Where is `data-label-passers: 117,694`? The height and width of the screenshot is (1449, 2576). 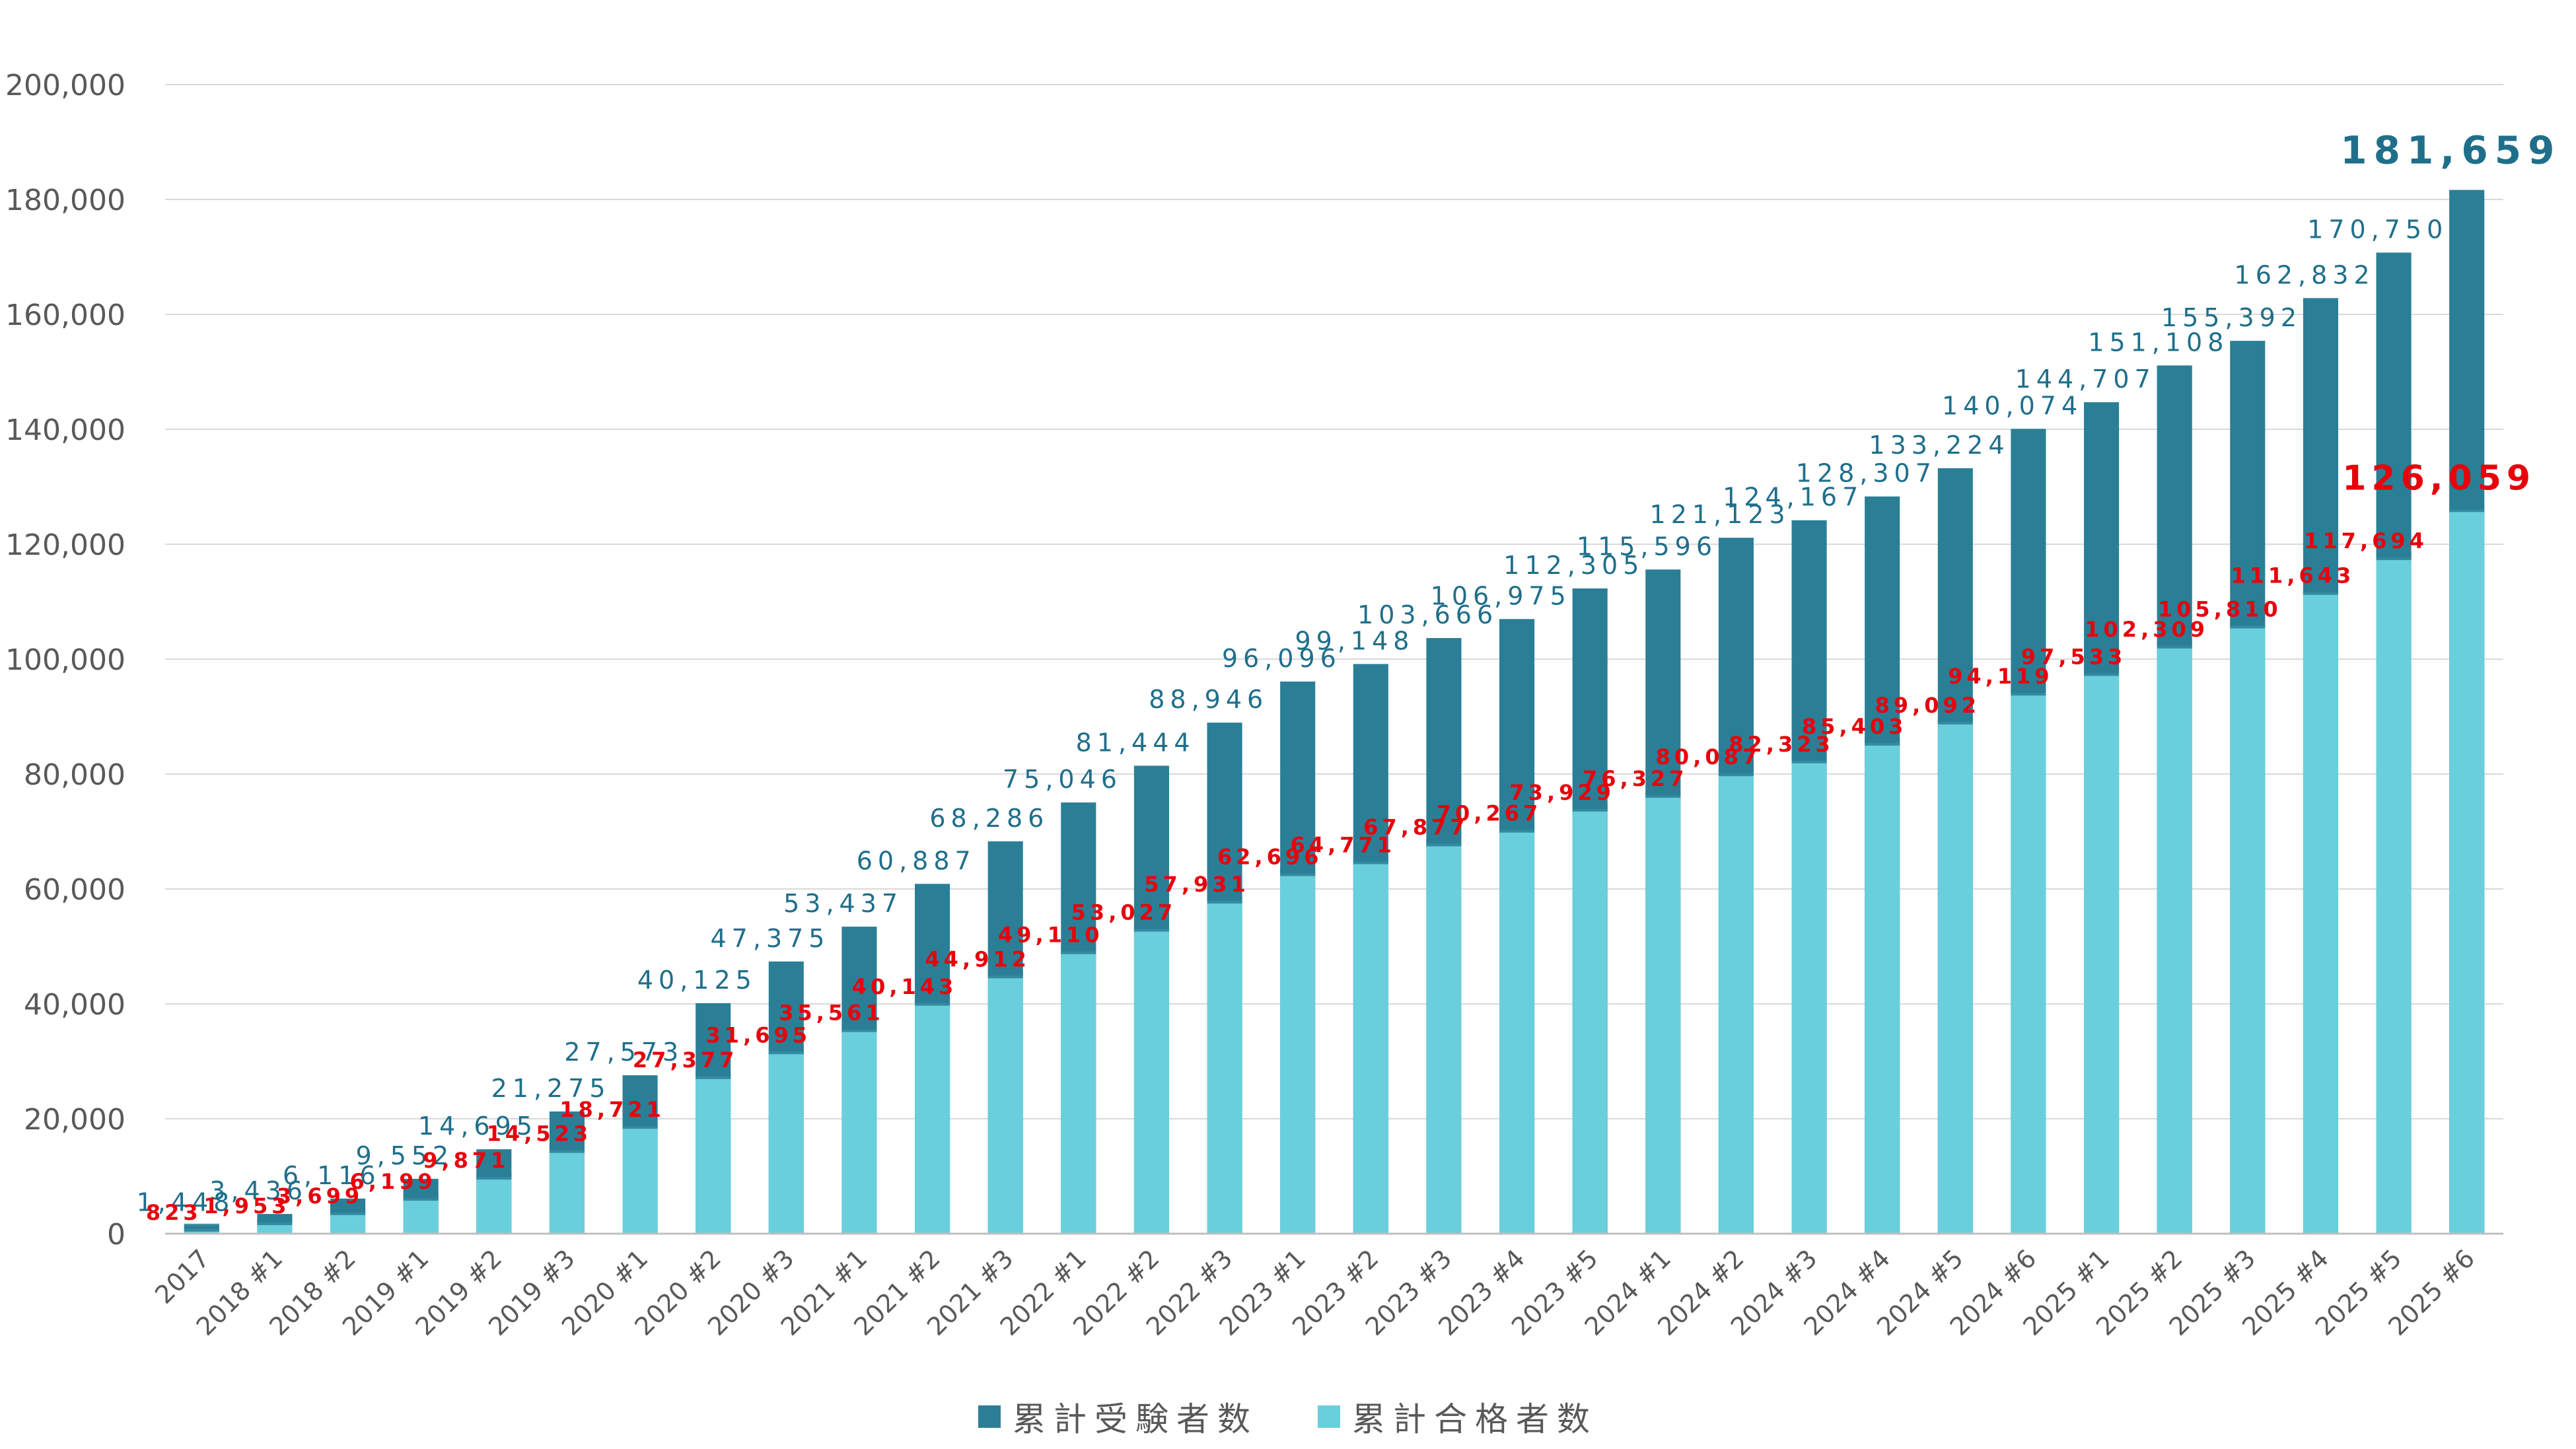
data-label-passers: 117,694 is located at coordinates (2366, 541).